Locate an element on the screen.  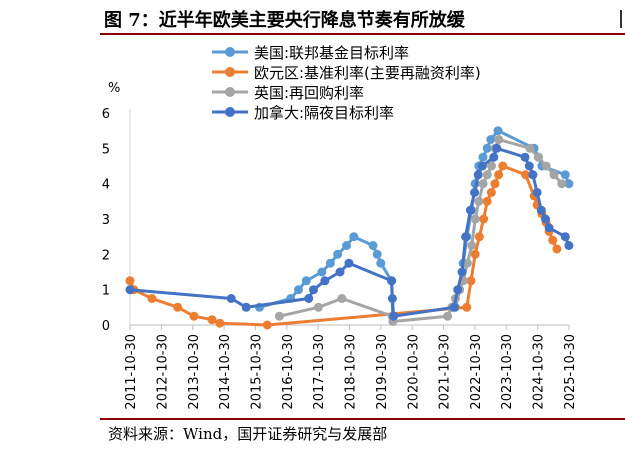
y-tick-label: 6 is located at coordinates (106, 114).